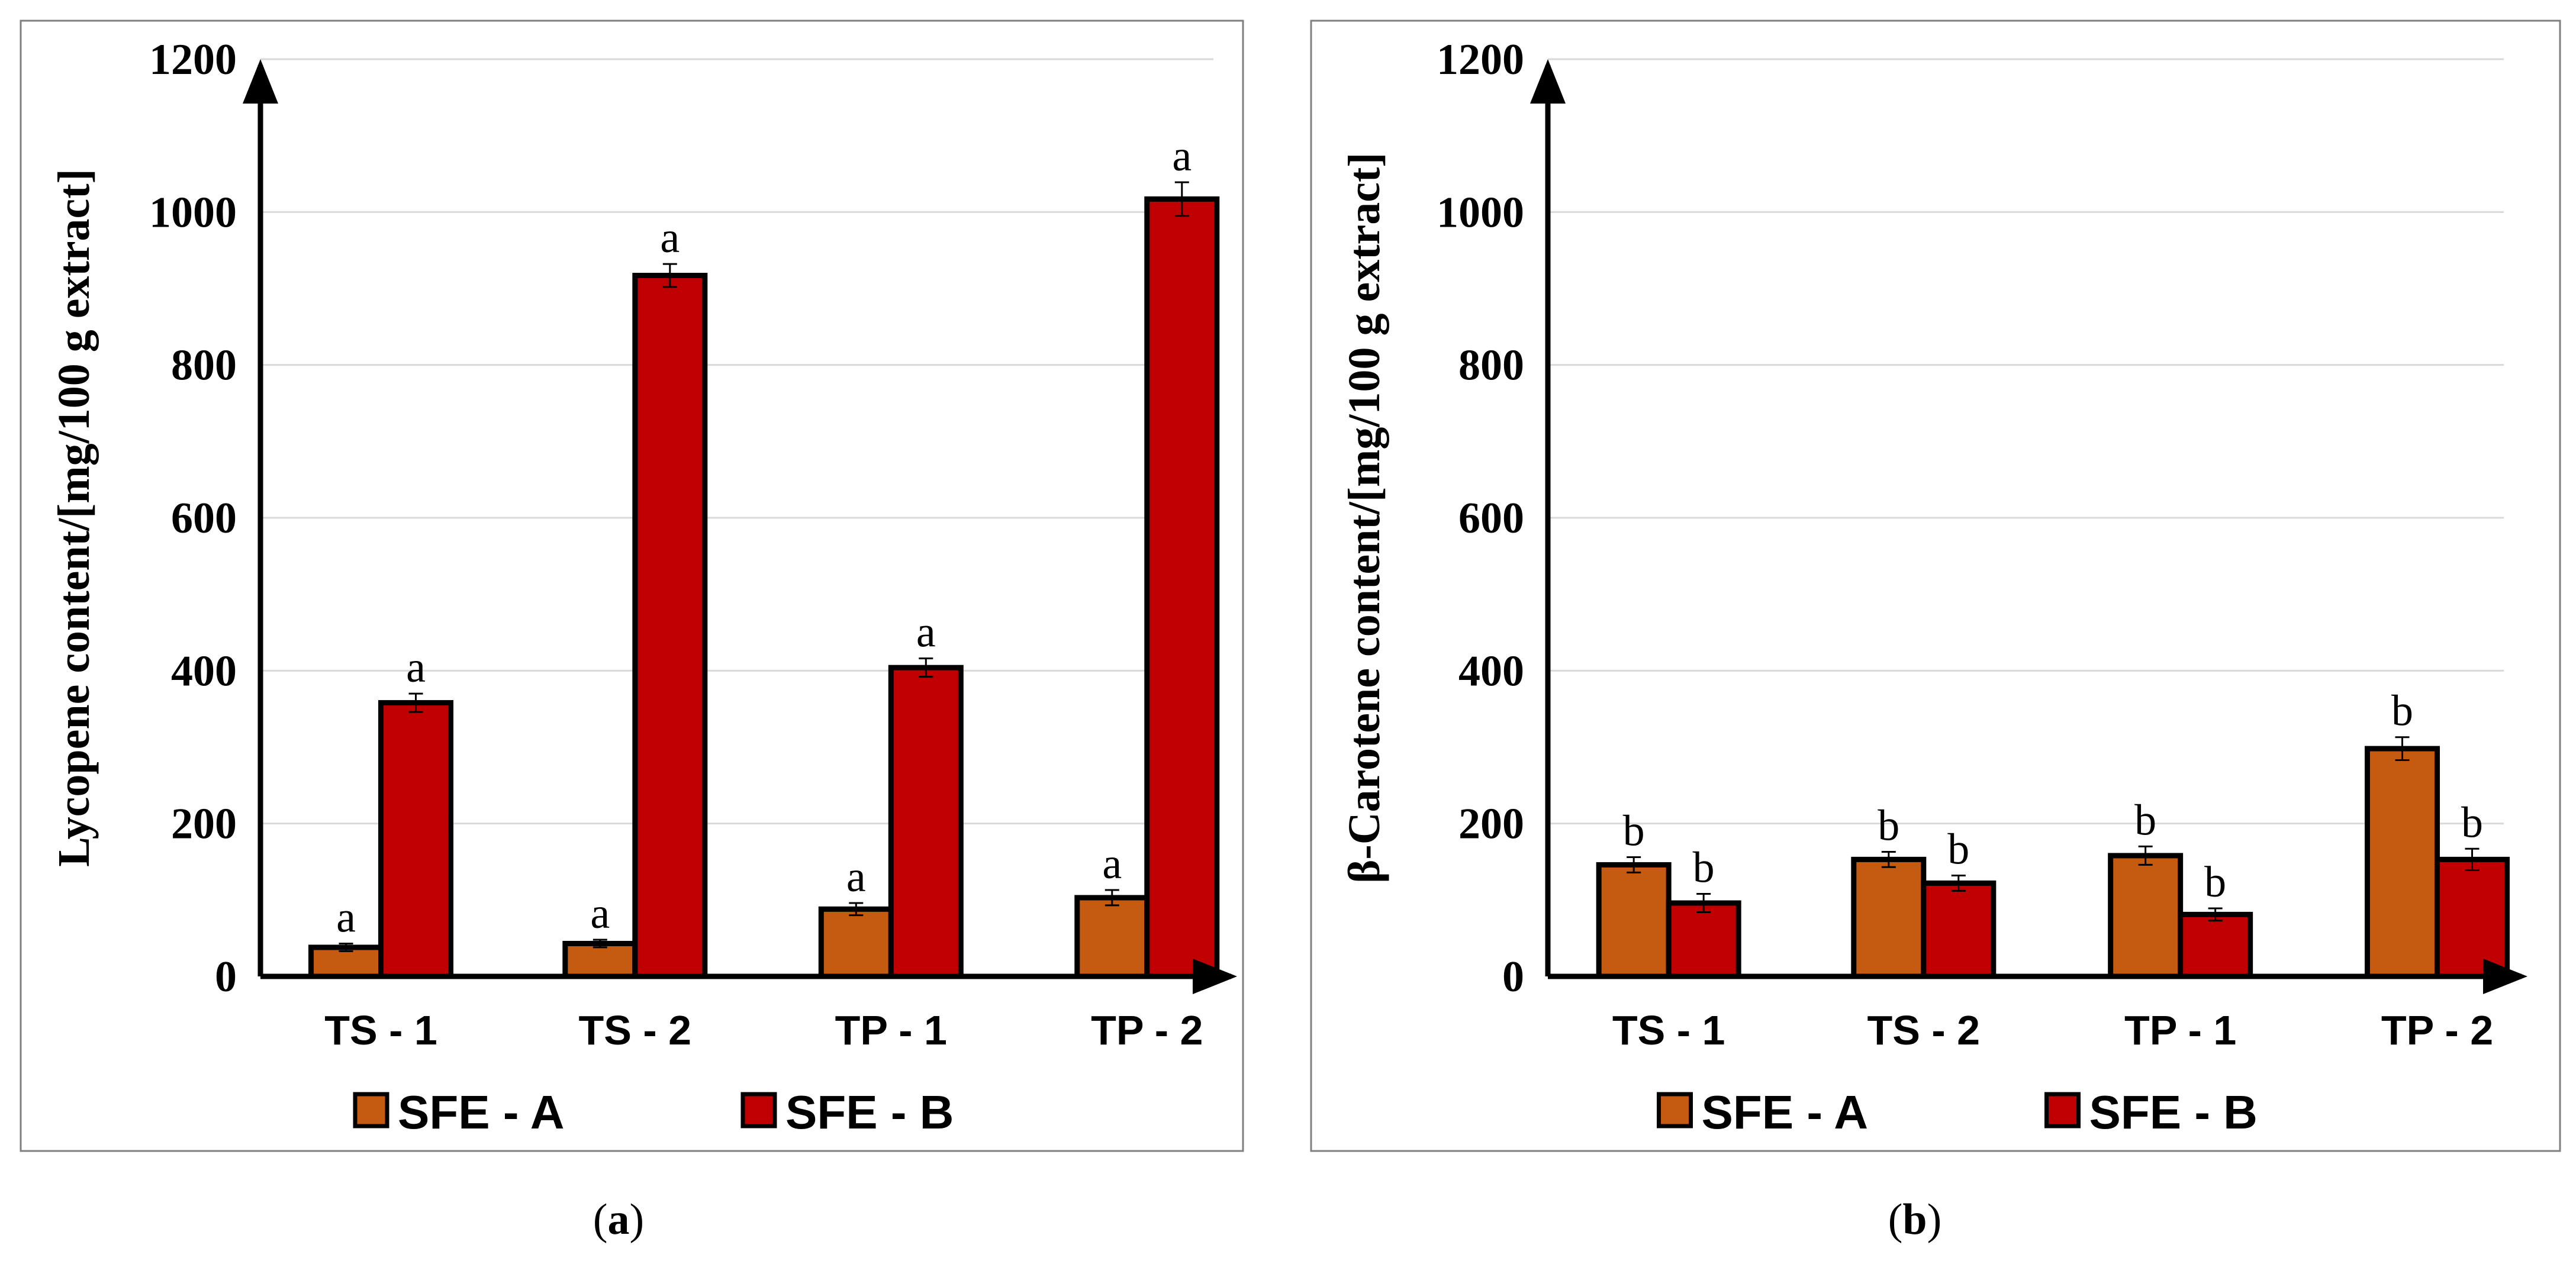  I want to click on y-axis-label: Lycopene content/[mg/100 g extract], so click(74, 518).